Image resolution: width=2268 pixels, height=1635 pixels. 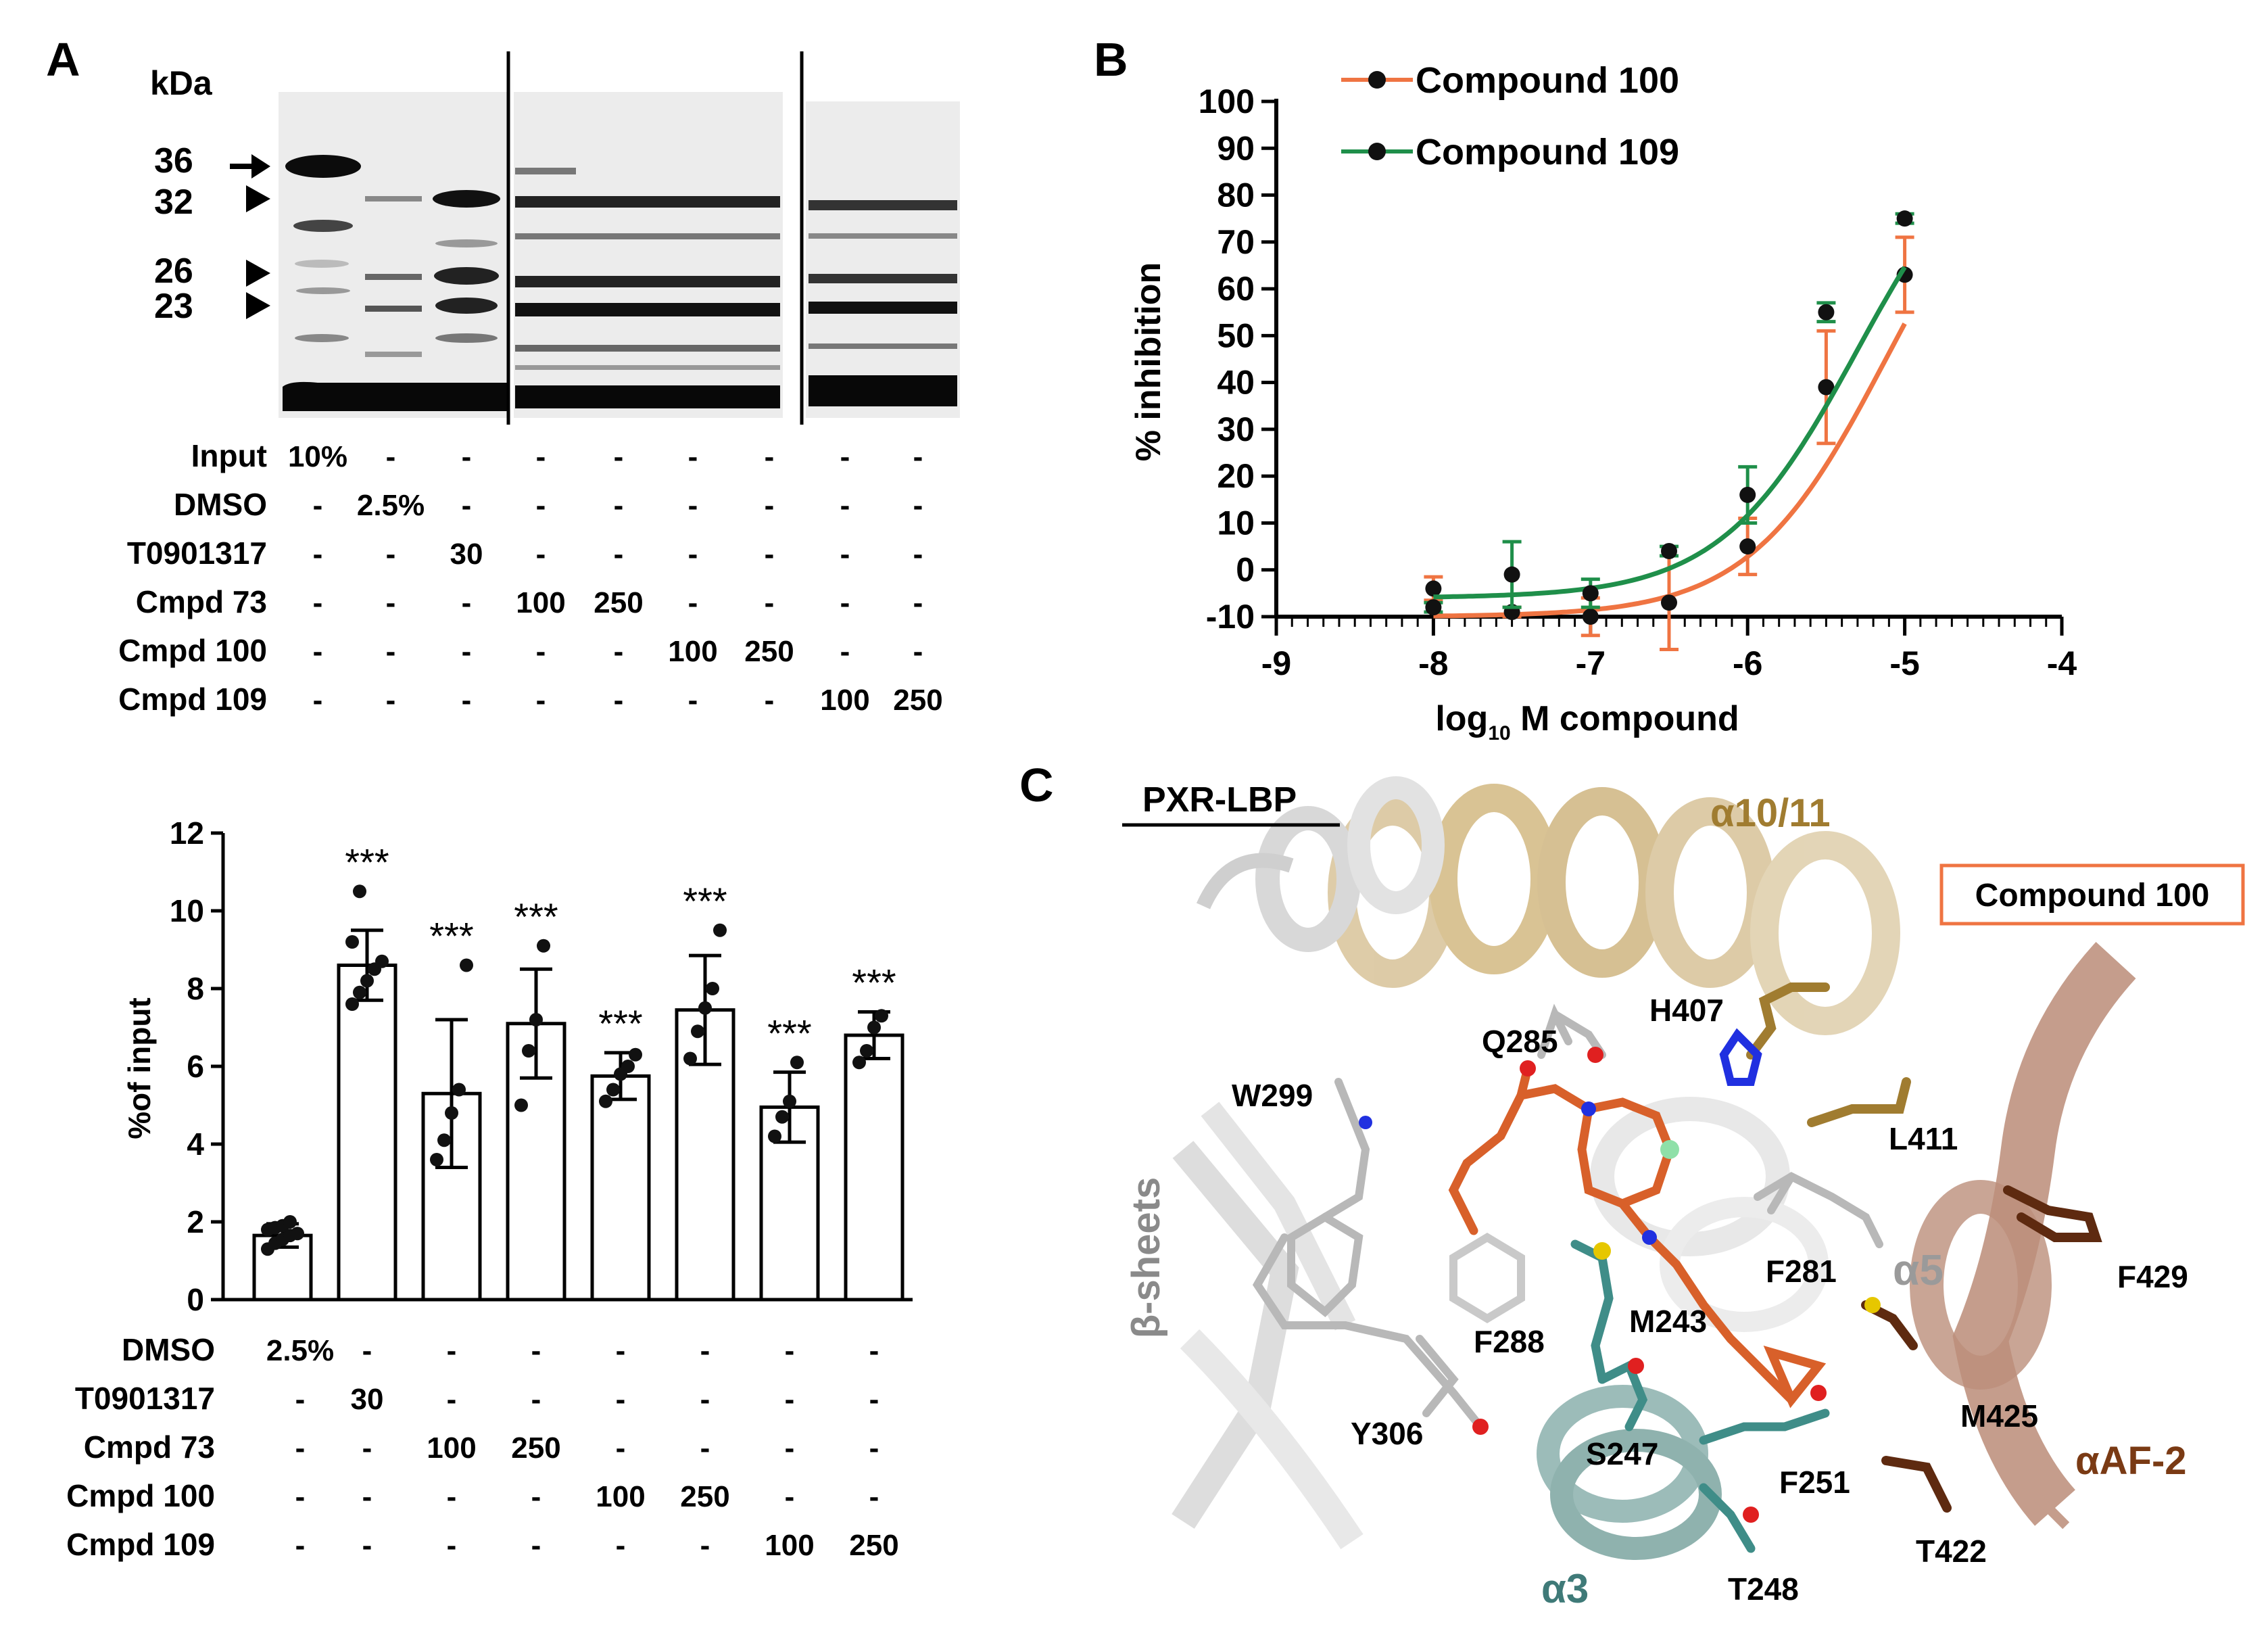 I want to click on residue-f288: F288, so click(x=1509, y=1341).